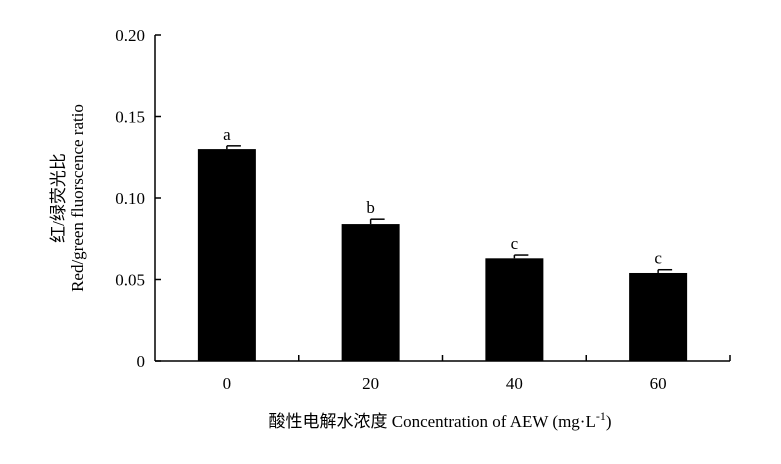 The height and width of the screenshot is (464, 781). What do you see at coordinates (431, 421) in the screenshot?
I see `x-axis-title-main: 酸性电解水浓度 Concentration of AEW (mg·L` at bounding box center [431, 421].